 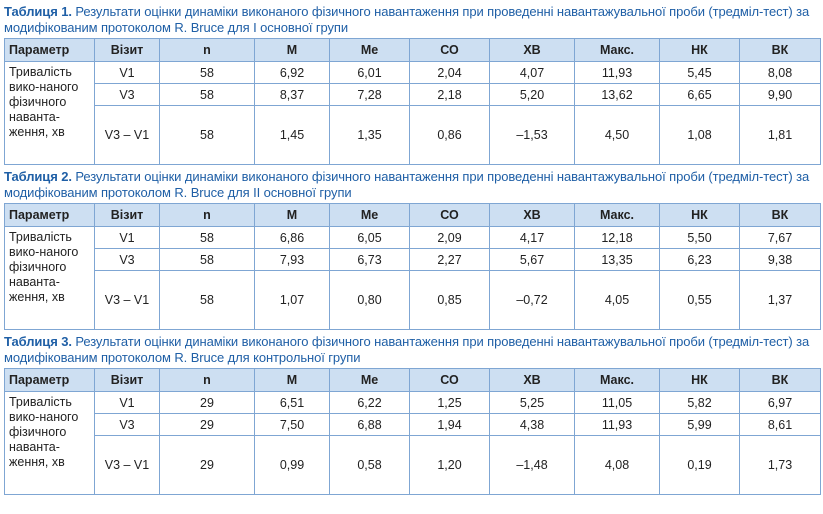 What do you see at coordinates (38, 176) in the screenshot?
I see `table-label: Таблиця 2.` at bounding box center [38, 176].